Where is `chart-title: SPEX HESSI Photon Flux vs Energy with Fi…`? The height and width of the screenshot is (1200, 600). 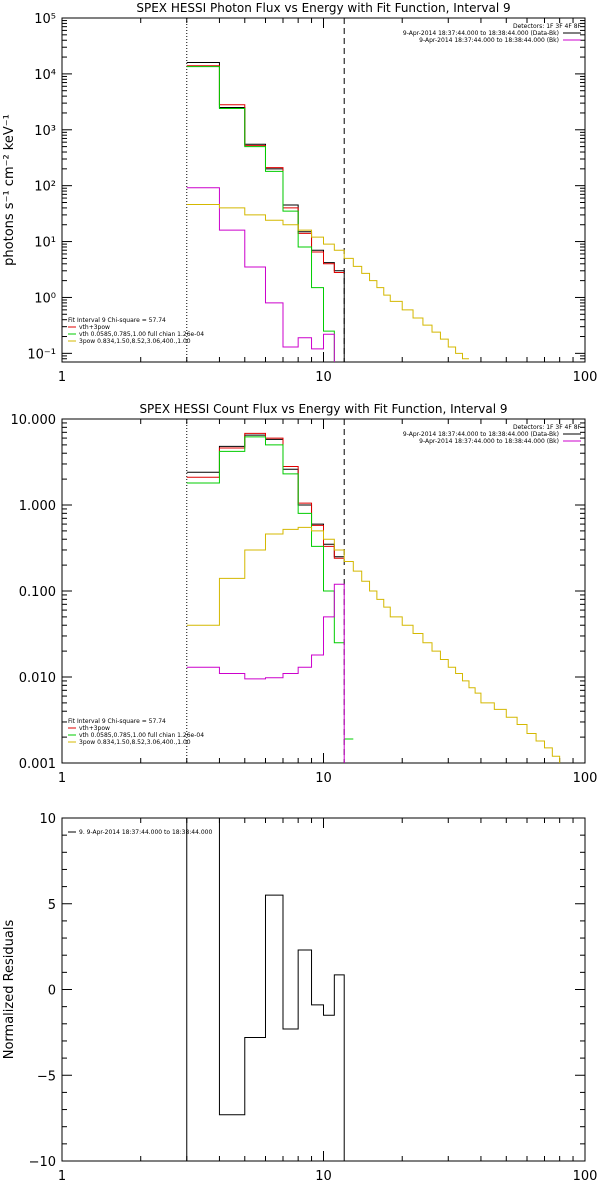 chart-title: SPEX HESSI Photon Flux vs Energy with Fi… is located at coordinates (323, 8).